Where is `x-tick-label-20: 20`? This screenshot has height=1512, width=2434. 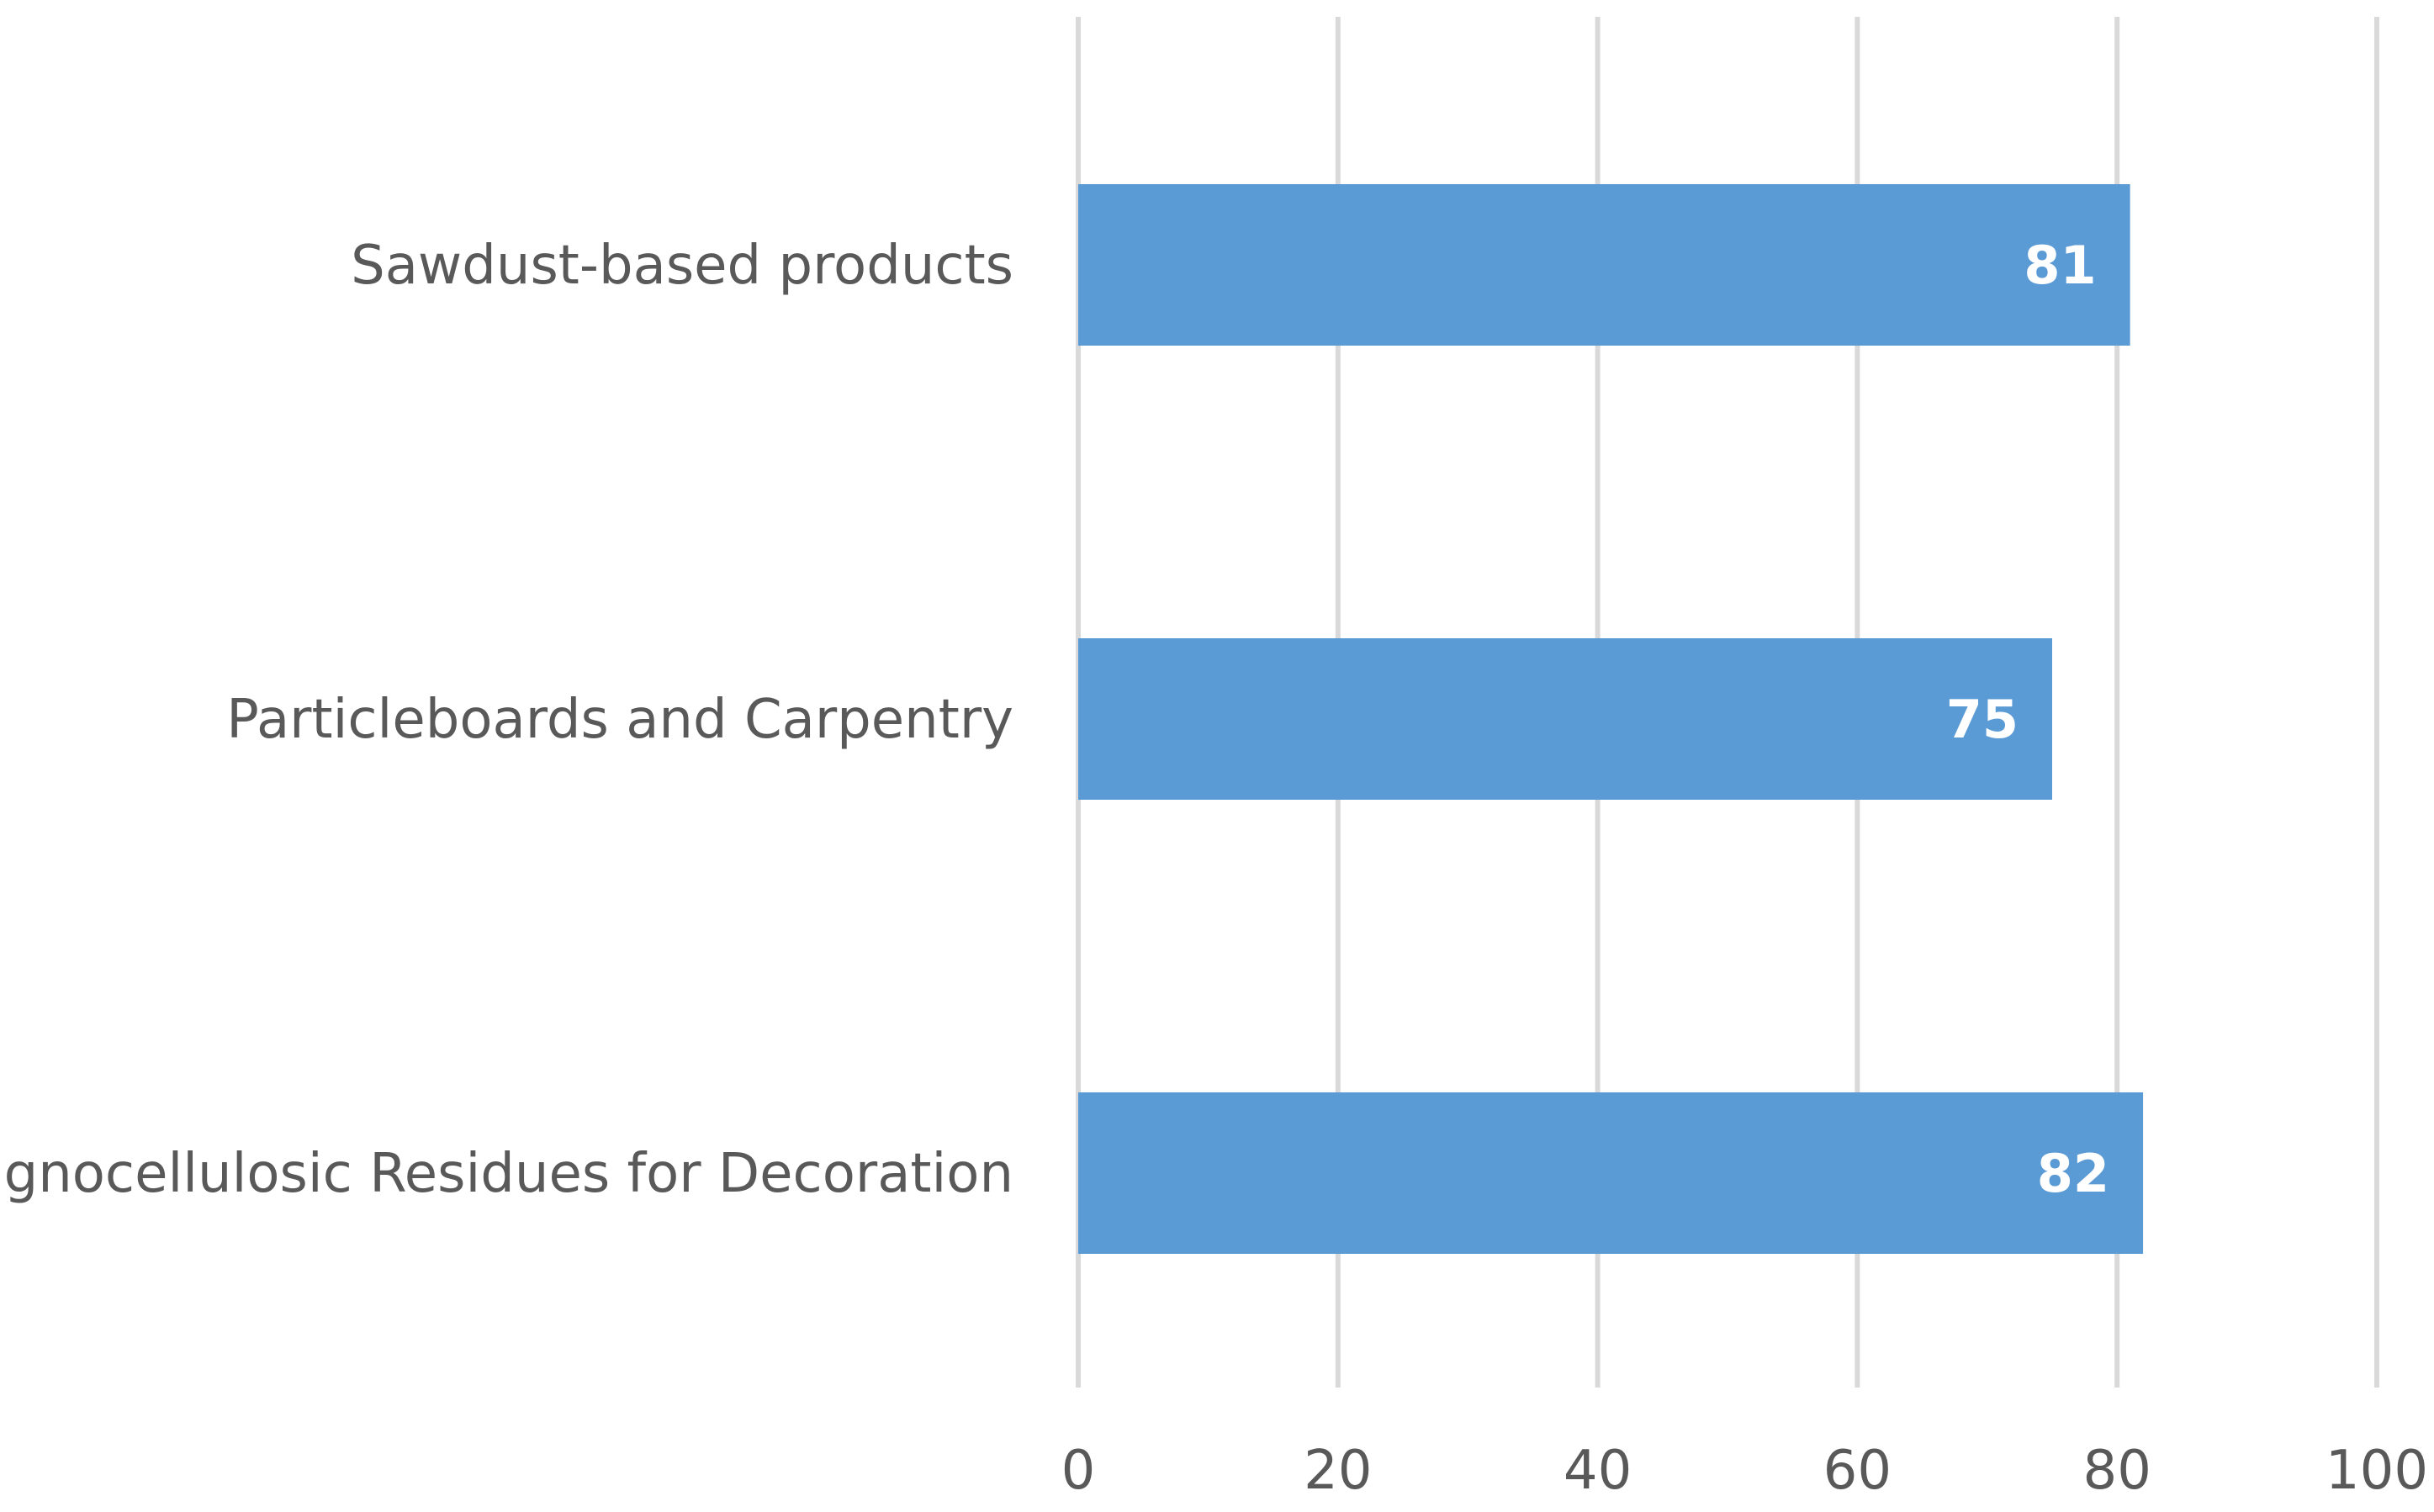 x-tick-label-20: 20 is located at coordinates (1338, 1471).